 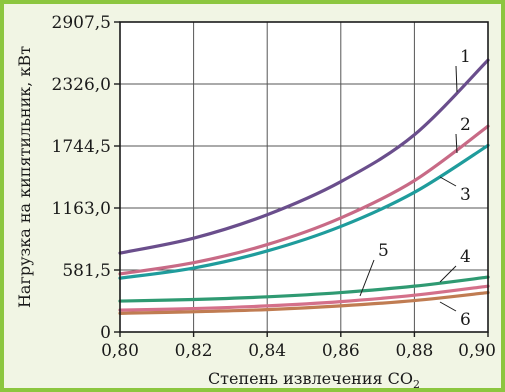 What do you see at coordinates (341, 351) in the screenshot?
I see `x-tick-label: 0,86` at bounding box center [341, 351].